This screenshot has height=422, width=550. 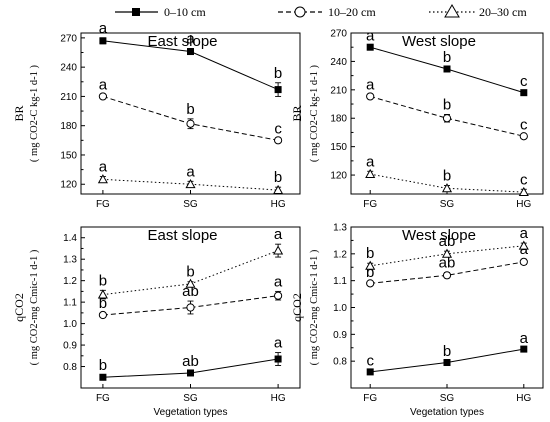 I want to click on series-3: b ab a, so click(x=447, y=247).